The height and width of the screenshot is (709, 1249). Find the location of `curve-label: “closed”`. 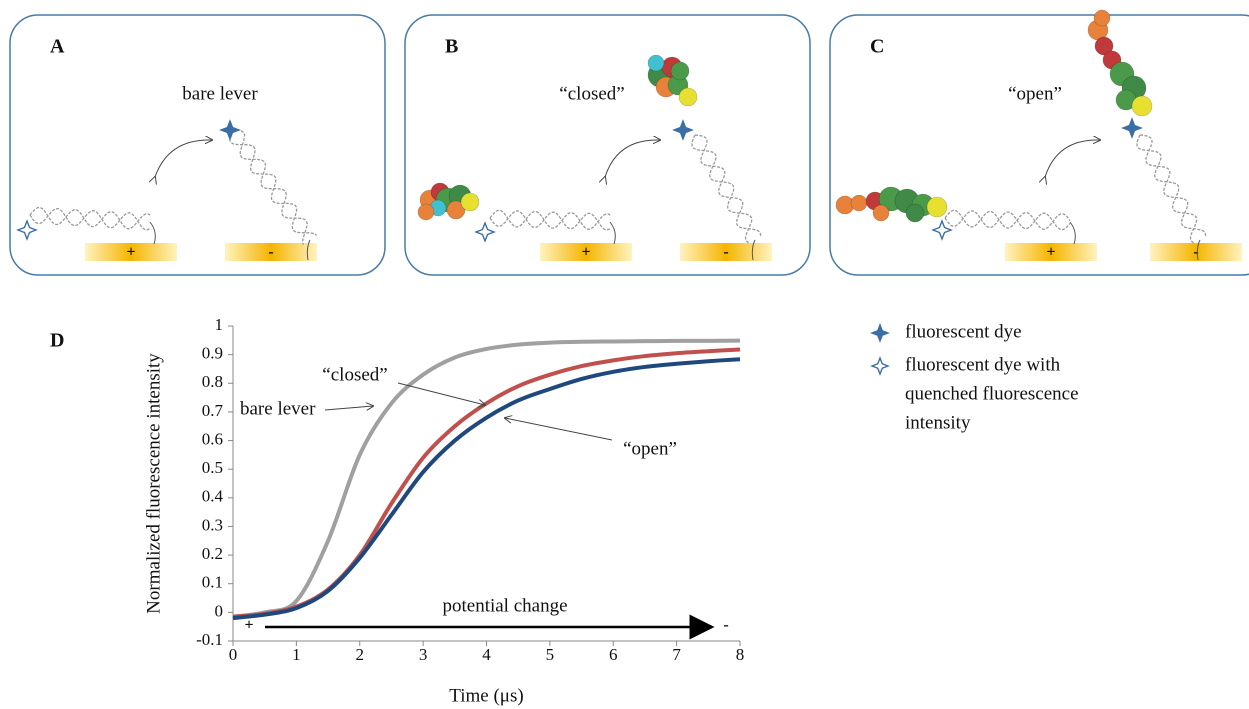

curve-label: “closed” is located at coordinates (354, 374).